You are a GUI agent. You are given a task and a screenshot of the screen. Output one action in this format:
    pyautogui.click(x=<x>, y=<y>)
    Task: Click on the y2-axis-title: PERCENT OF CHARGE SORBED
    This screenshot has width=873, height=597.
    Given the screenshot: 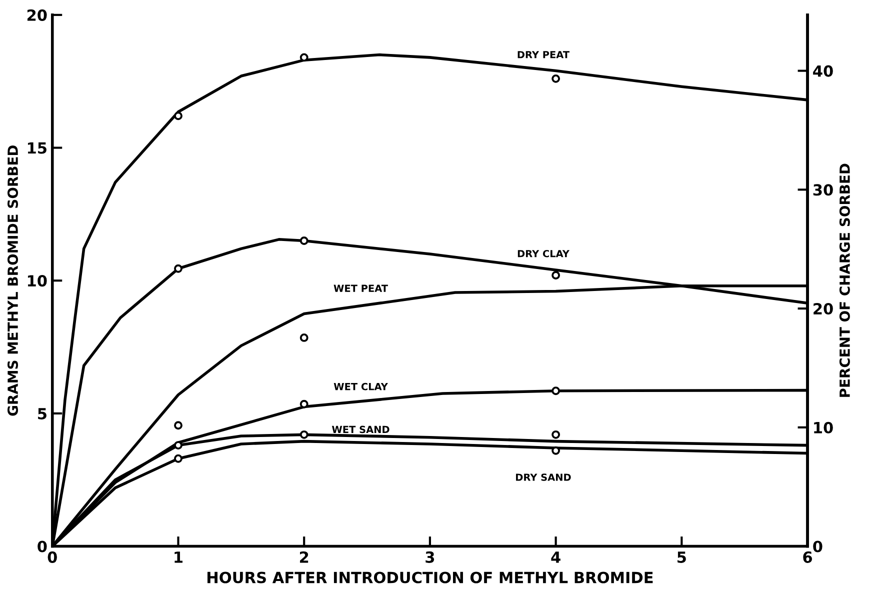 What is the action you would take?
    pyautogui.click(x=844, y=280)
    